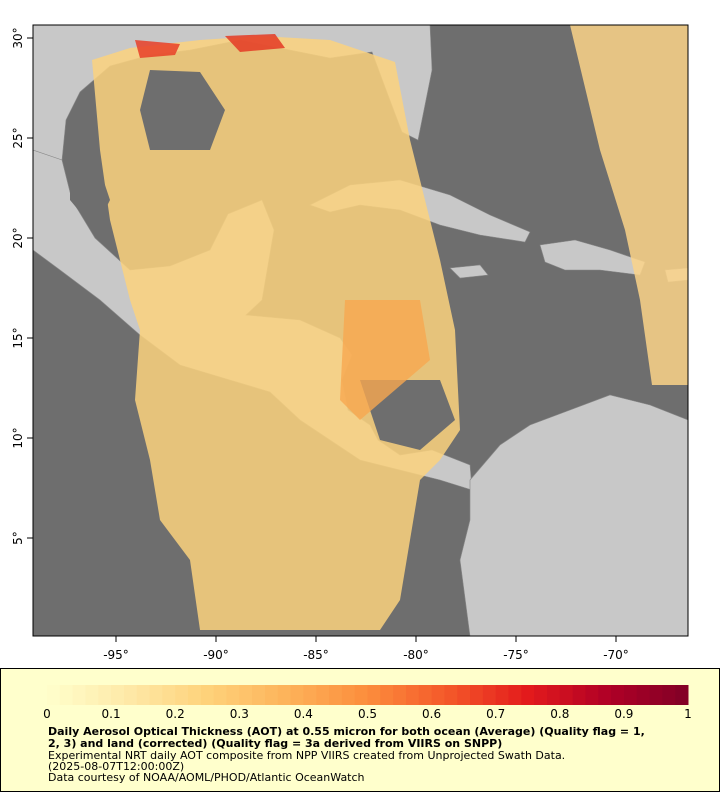 The height and width of the screenshot is (804, 720). I want to click on colorbar-label: 0.8, so click(559, 714).